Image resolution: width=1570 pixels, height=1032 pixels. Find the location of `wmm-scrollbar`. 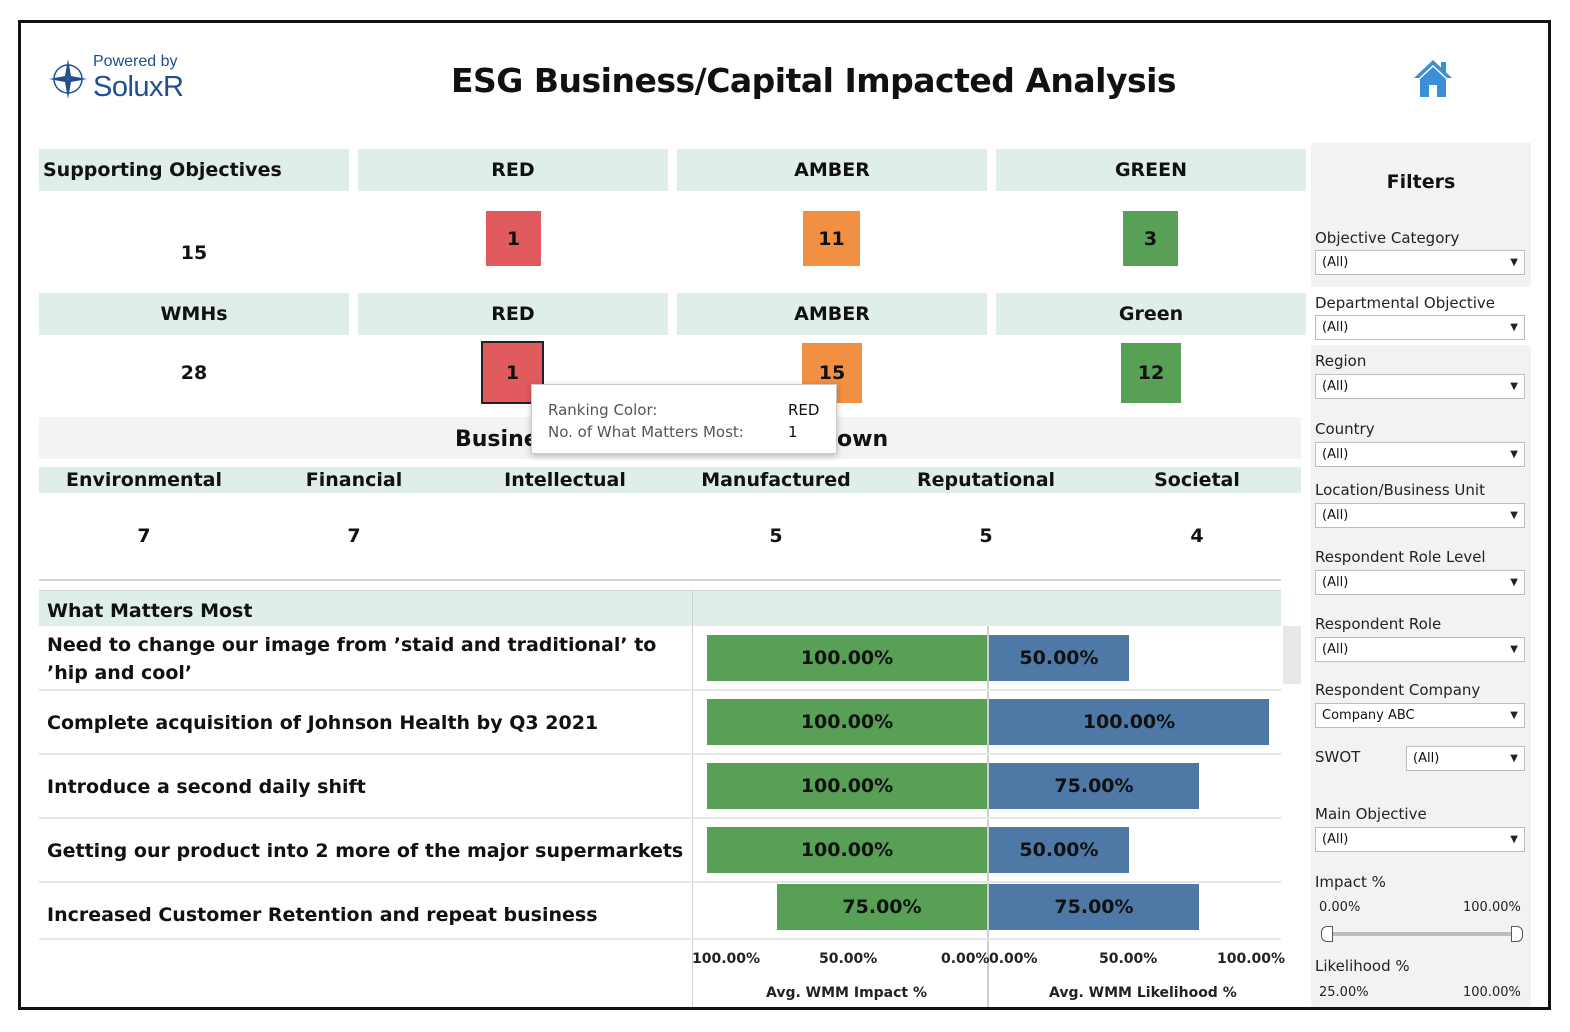

wmm-scrollbar is located at coordinates (1292, 655).